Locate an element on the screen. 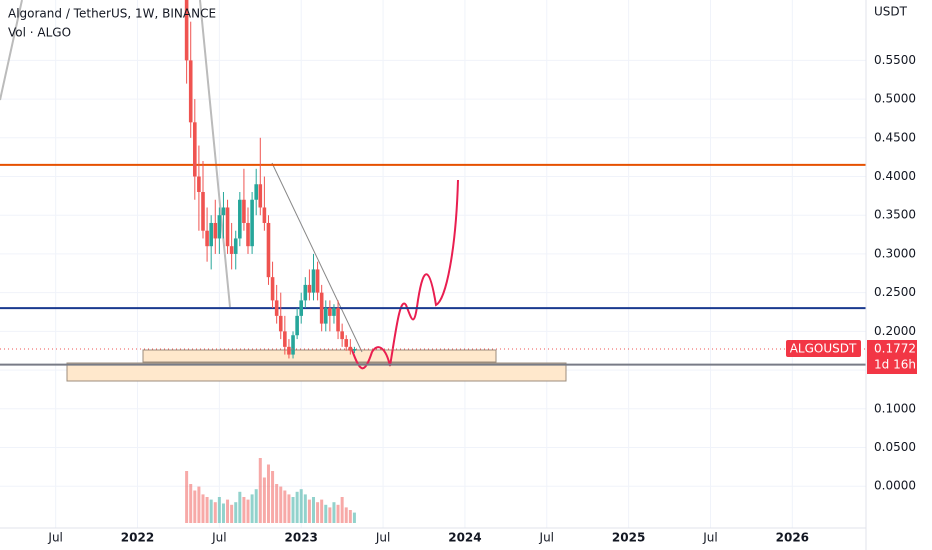  x-tick-label: 2025 is located at coordinates (628, 538).